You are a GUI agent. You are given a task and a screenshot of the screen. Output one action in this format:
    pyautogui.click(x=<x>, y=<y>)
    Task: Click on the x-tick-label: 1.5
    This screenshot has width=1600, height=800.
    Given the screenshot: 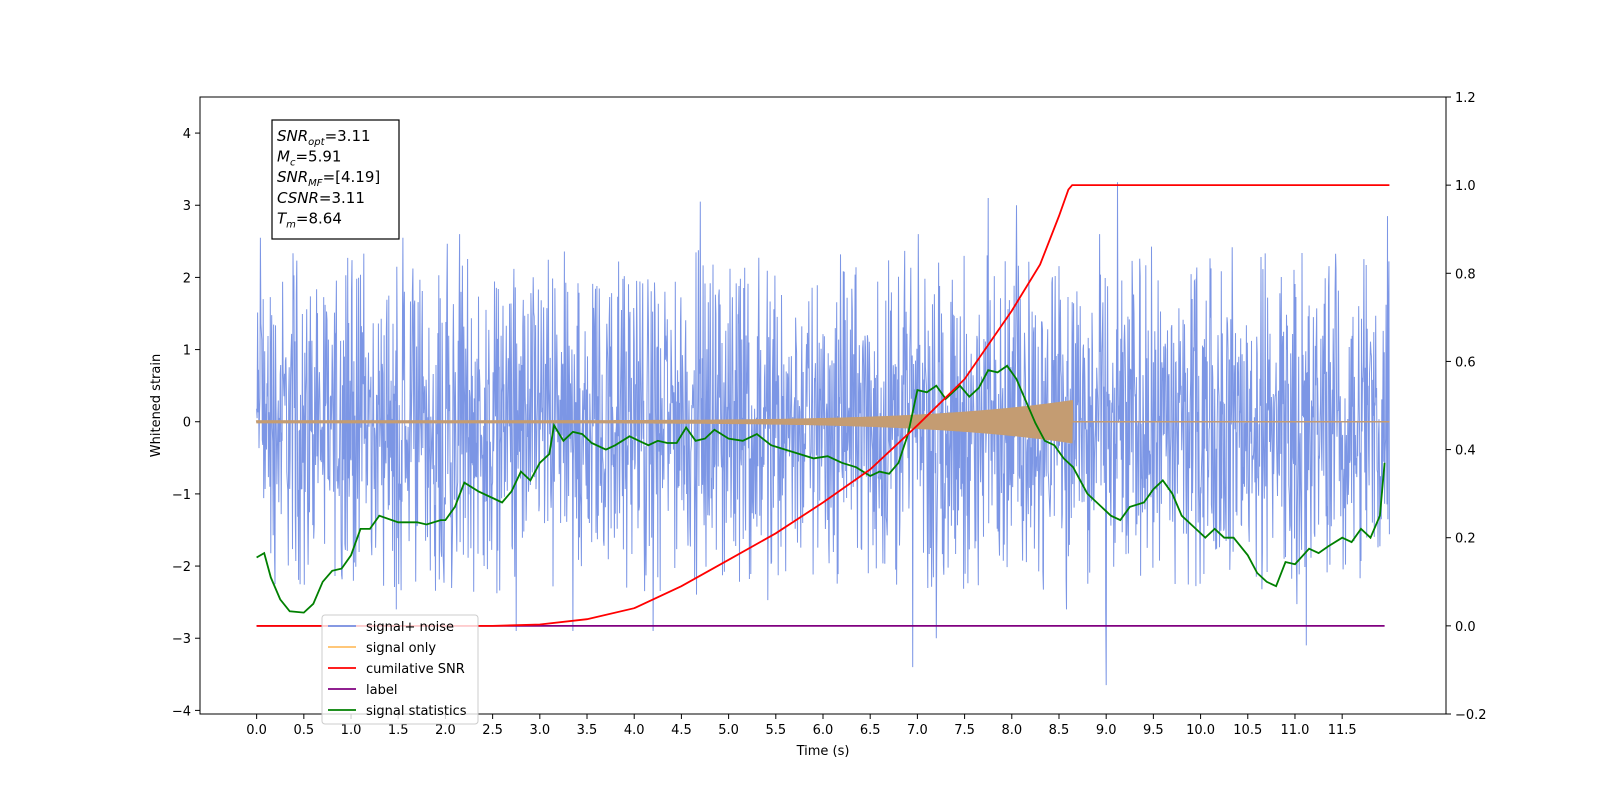 What is the action you would take?
    pyautogui.click(x=398, y=730)
    